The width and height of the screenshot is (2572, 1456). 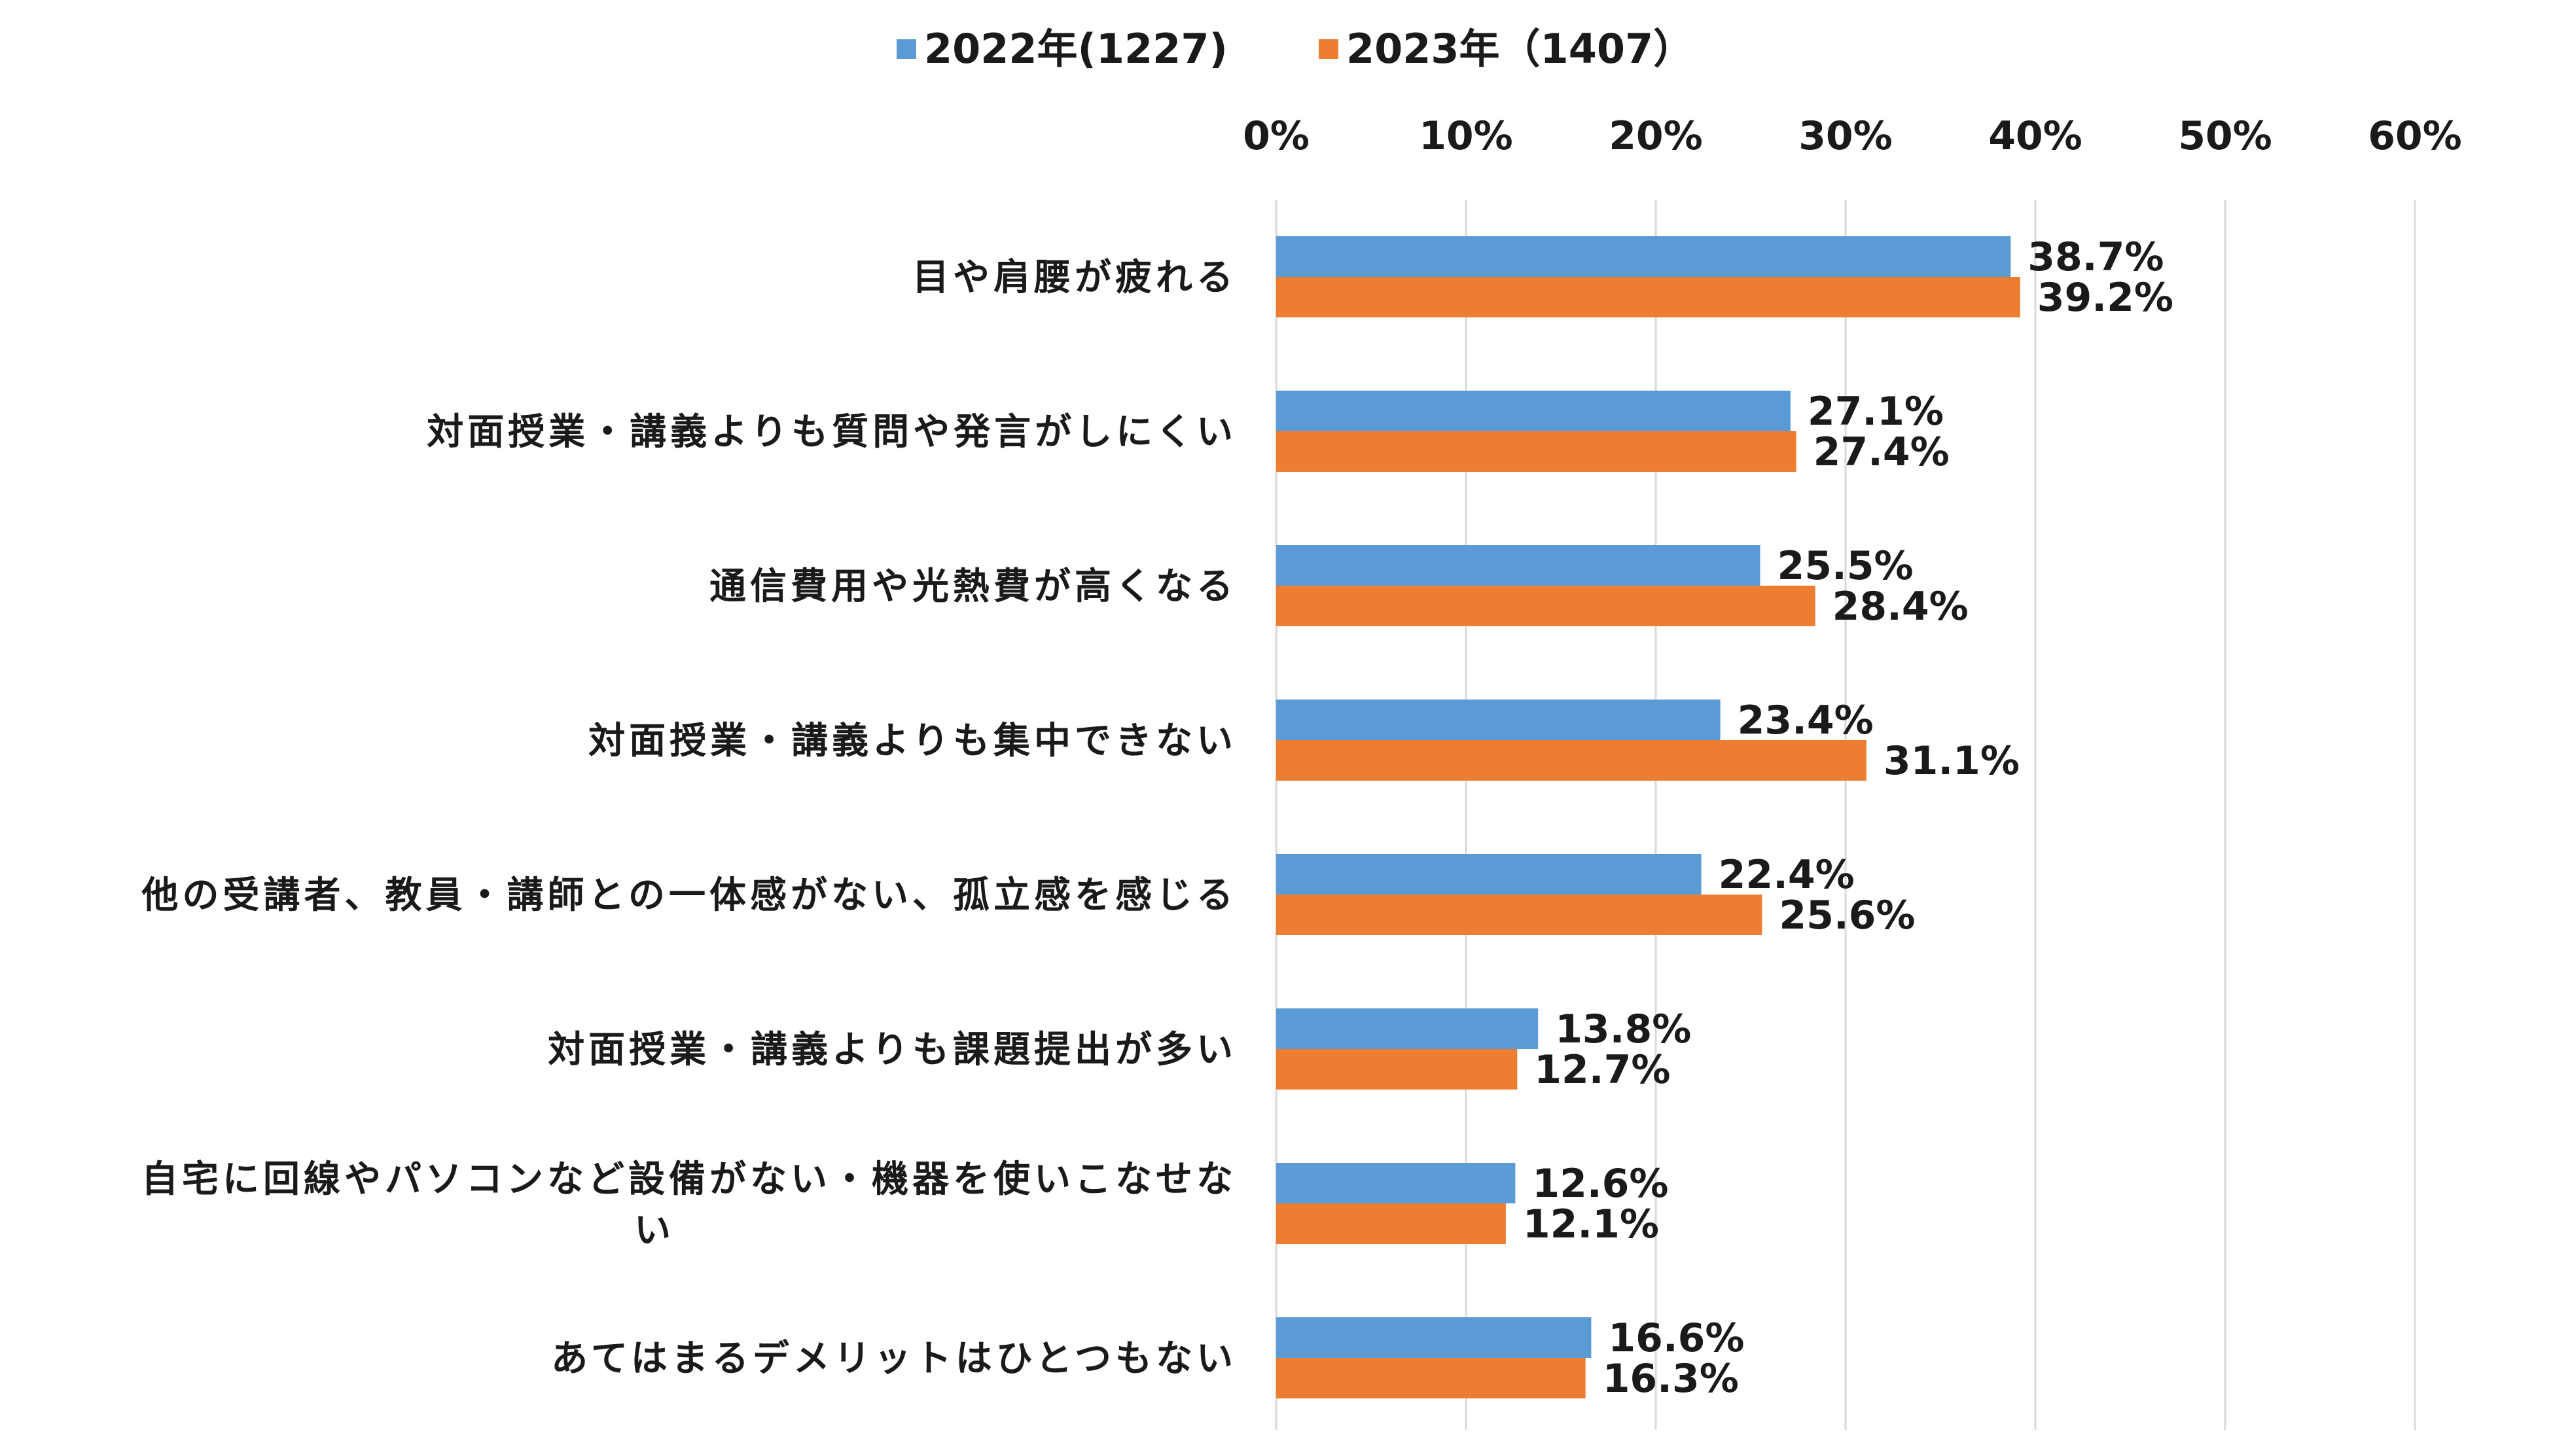 I want to click on x-tick-label: 20%, so click(x=1656, y=136).